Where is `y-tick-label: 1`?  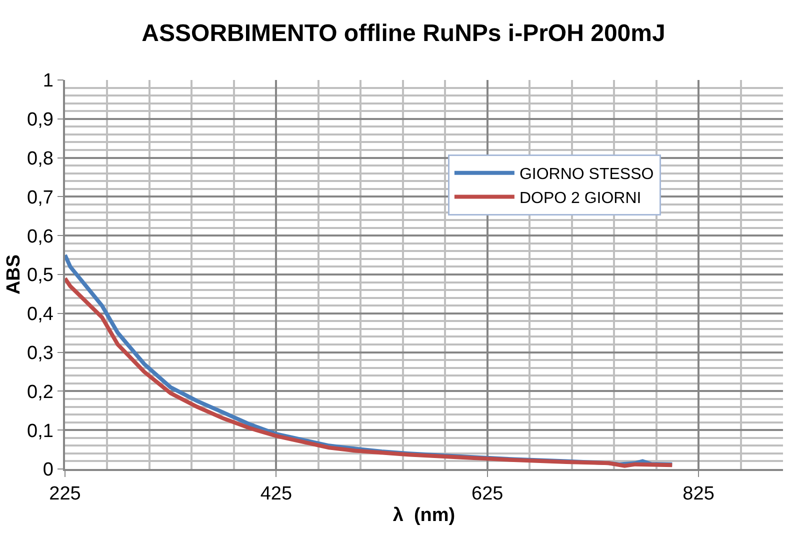 y-tick-label: 1 is located at coordinates (48, 81).